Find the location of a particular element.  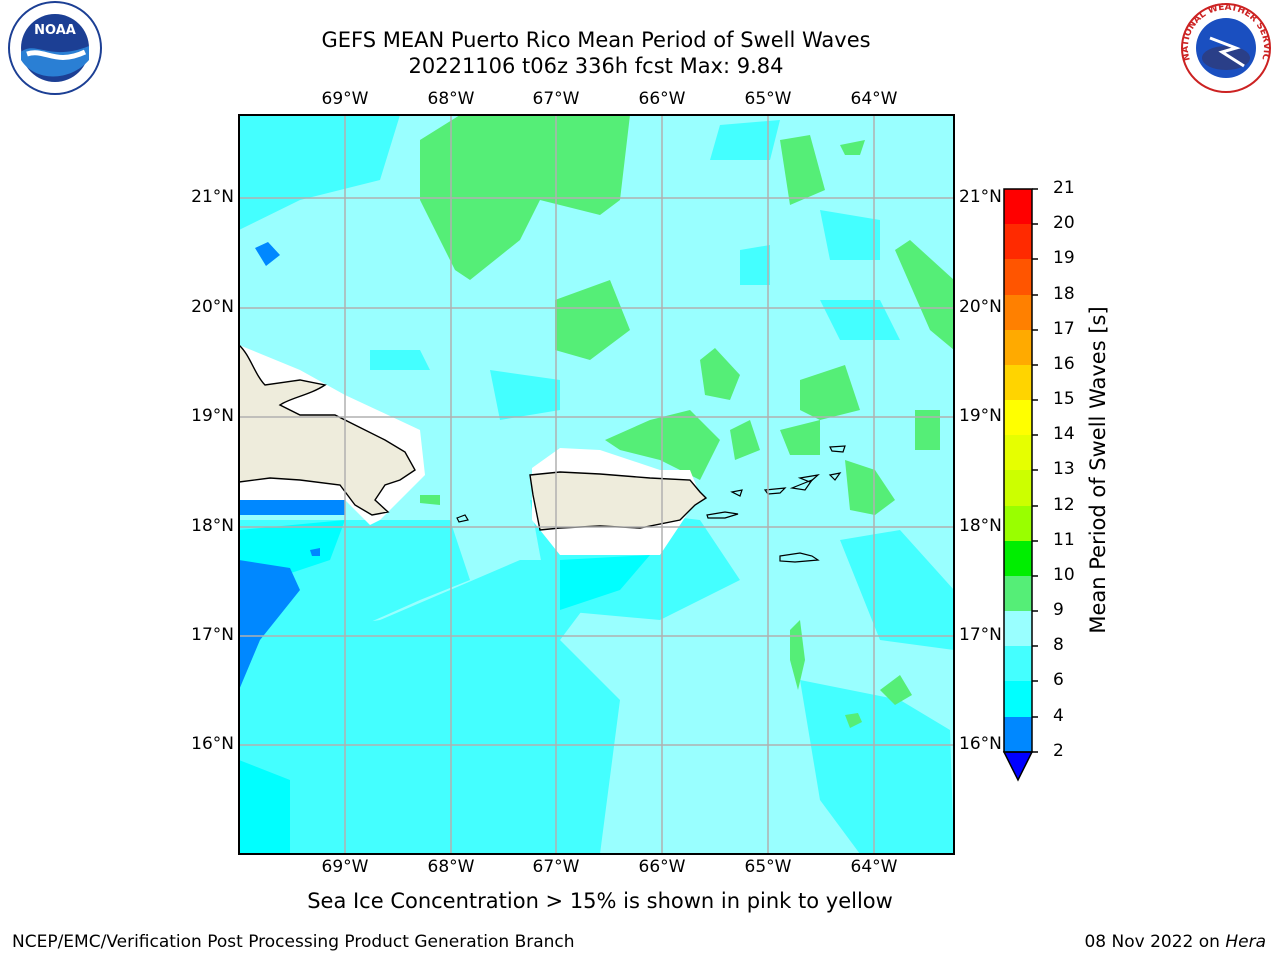

footer-host: Hera is located at coordinates (1245, 942).